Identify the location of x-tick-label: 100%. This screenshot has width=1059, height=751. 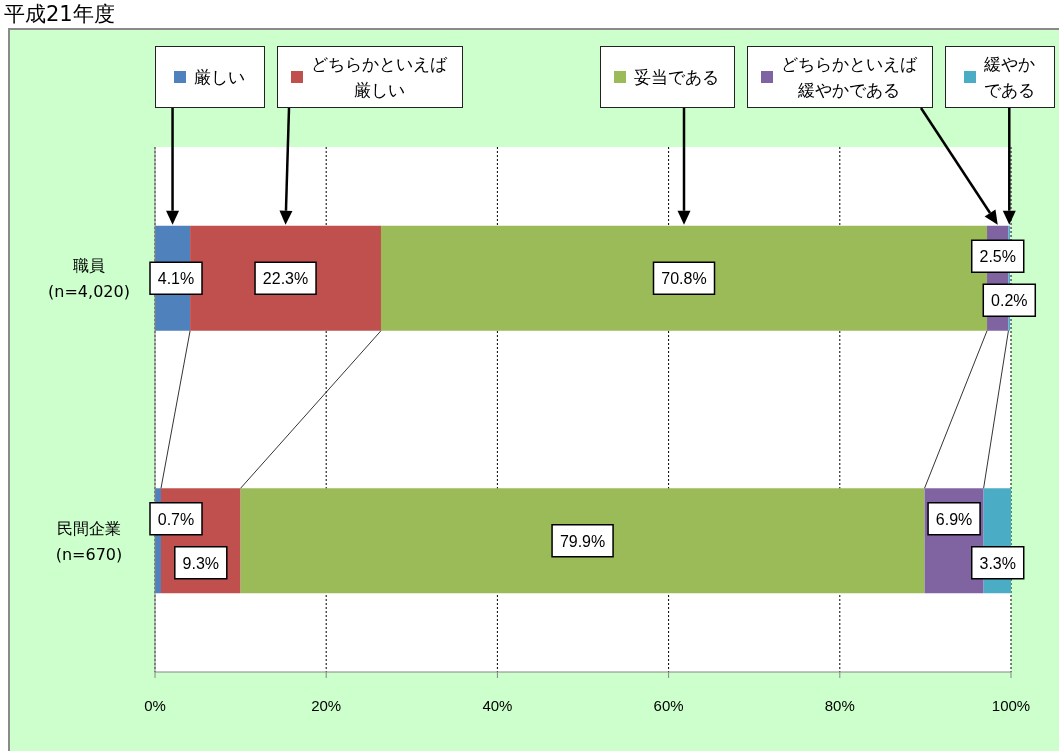
(1011, 705).